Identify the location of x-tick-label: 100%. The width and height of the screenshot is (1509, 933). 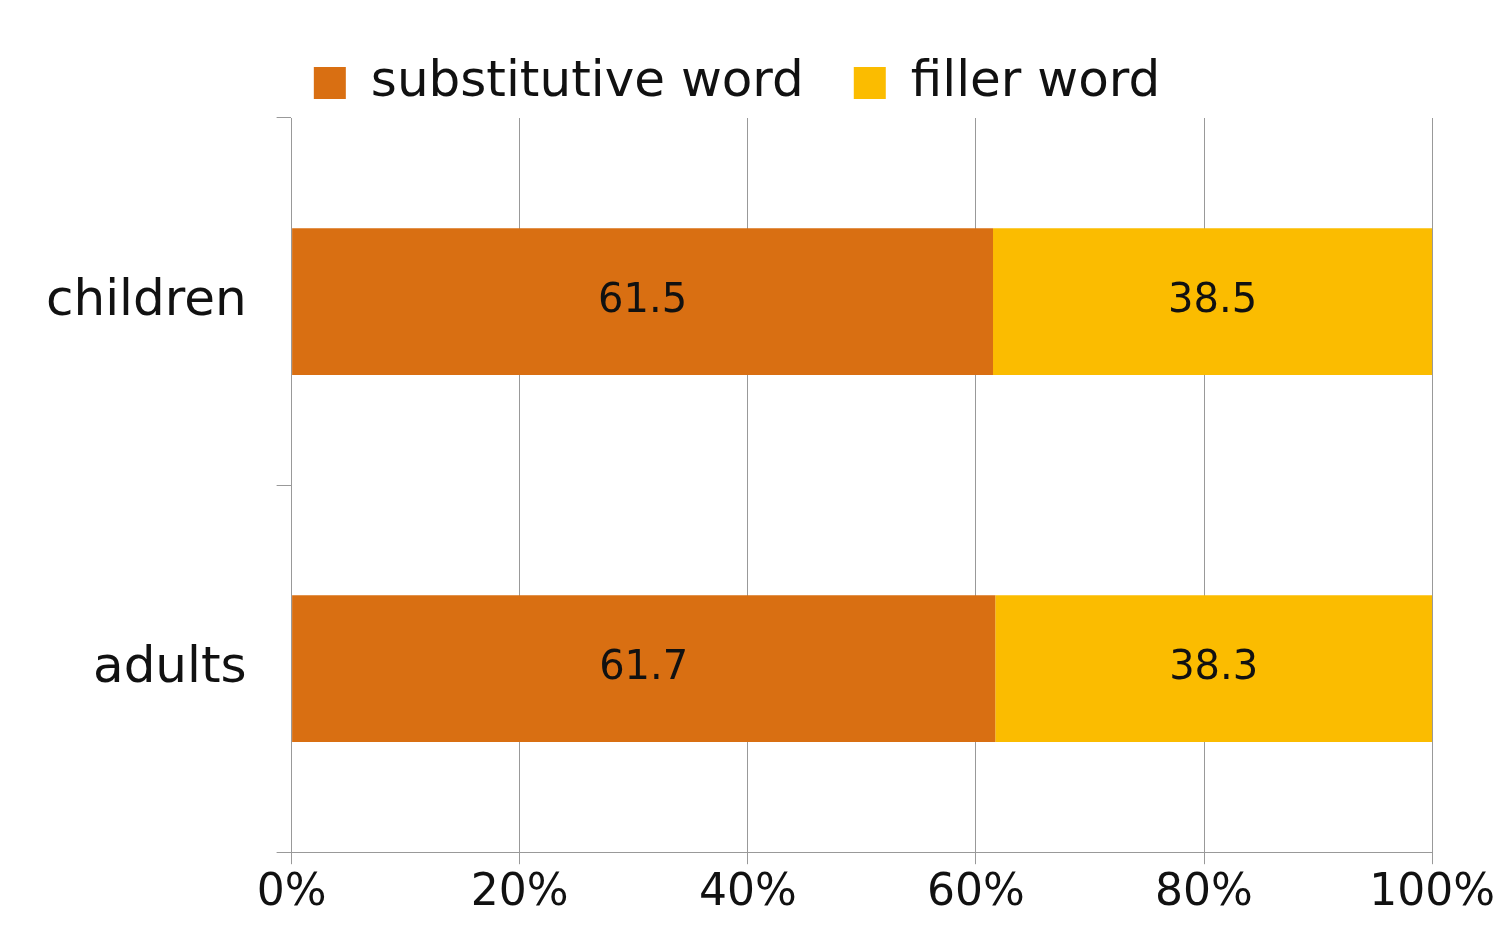
(1432, 890).